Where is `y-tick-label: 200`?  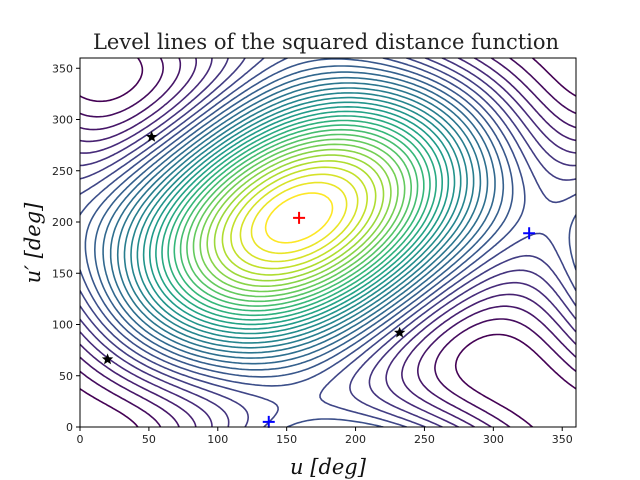
y-tick-label: 200 is located at coordinates (62, 222).